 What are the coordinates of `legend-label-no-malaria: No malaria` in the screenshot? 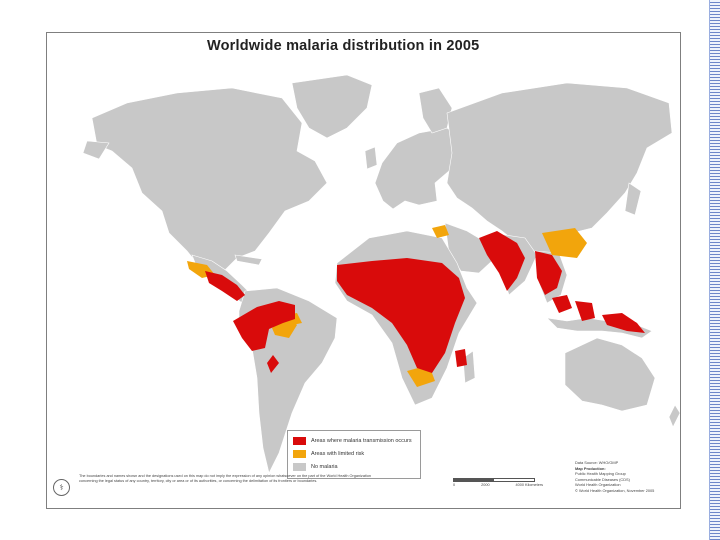 It's located at (324, 466).